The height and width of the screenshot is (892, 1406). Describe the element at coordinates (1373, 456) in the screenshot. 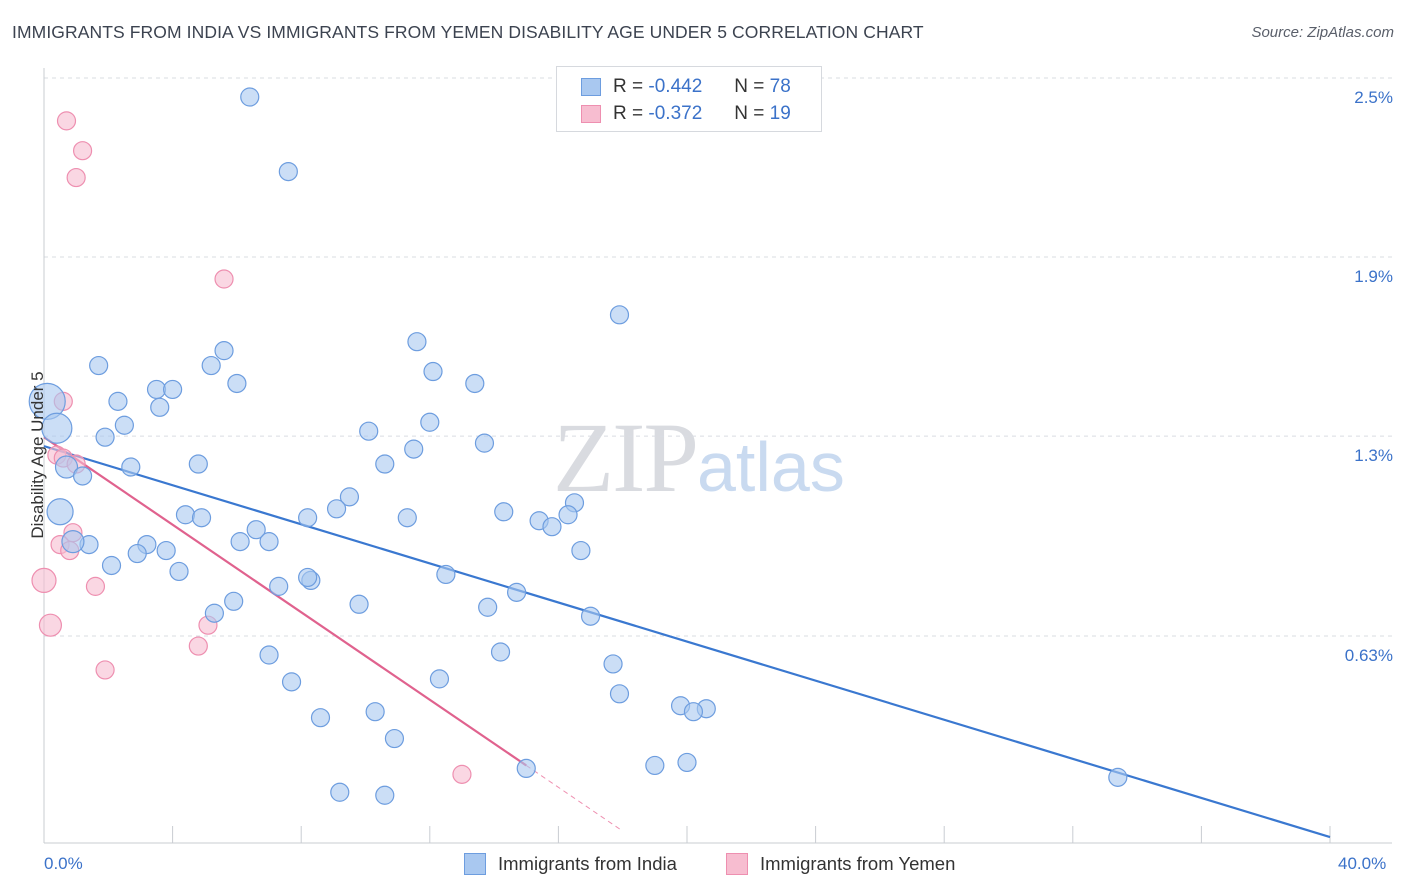

I see `y-tick-label: 1.3%` at that location.